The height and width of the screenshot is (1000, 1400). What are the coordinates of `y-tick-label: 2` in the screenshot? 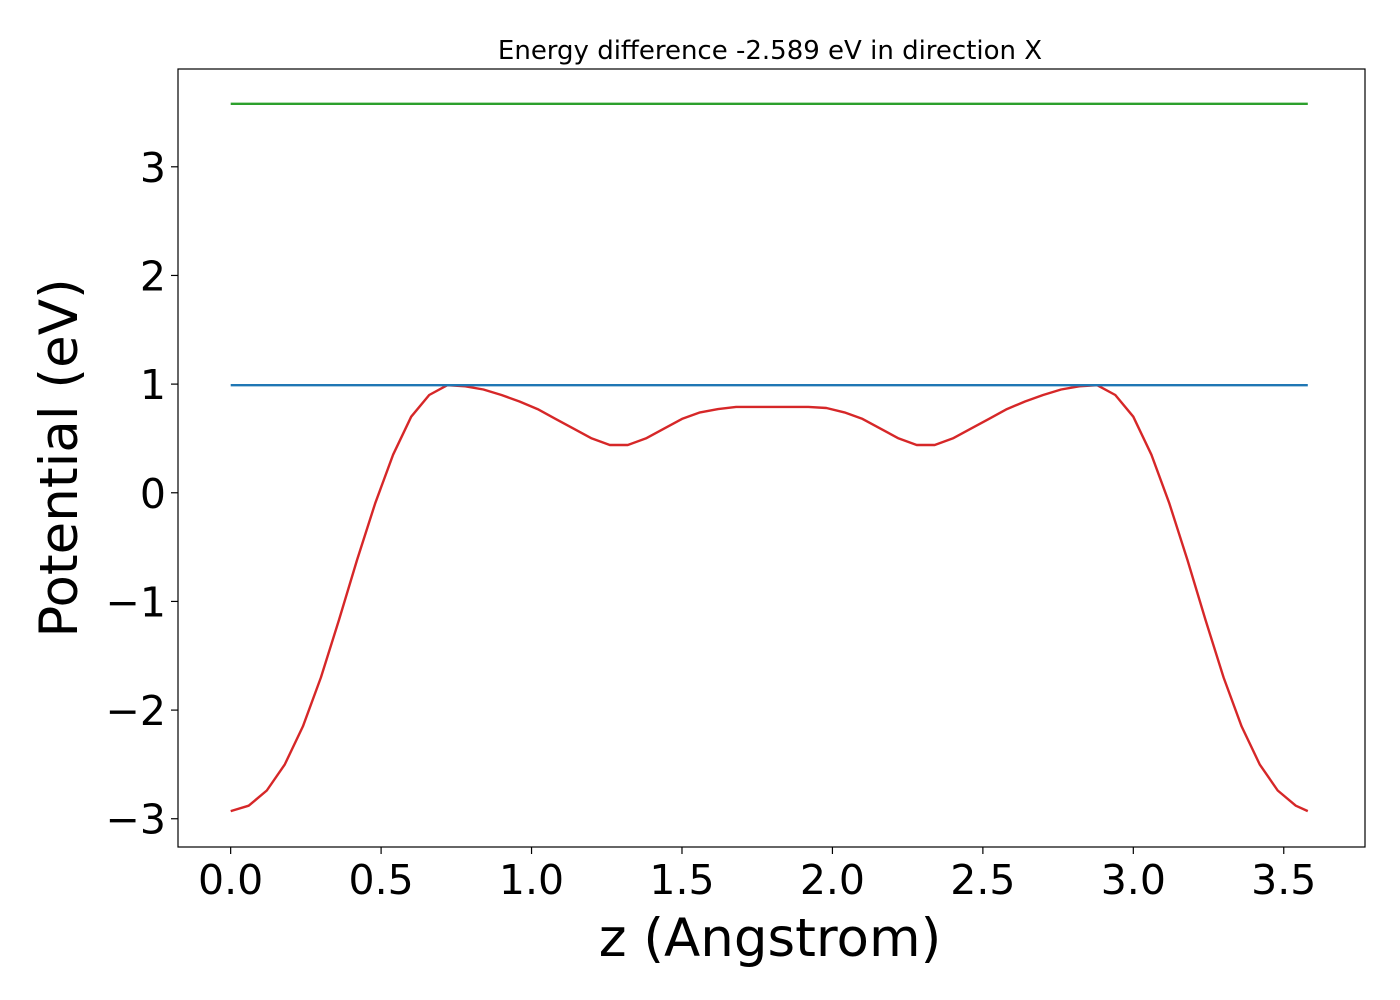 It's located at (153, 276).